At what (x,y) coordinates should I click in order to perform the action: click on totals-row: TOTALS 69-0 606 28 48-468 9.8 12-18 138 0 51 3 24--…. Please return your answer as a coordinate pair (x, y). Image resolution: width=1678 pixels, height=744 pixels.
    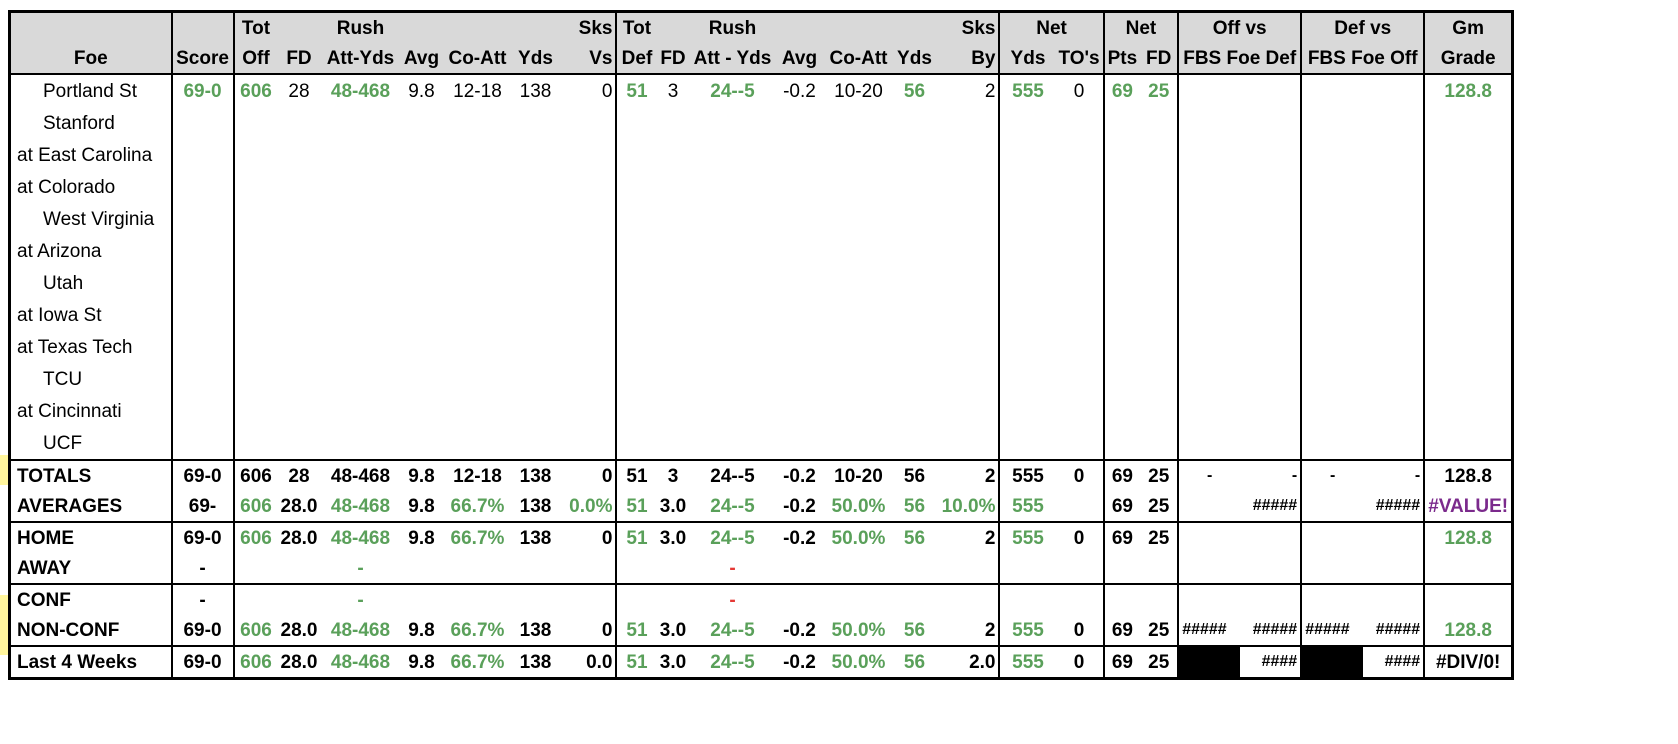
    Looking at the image, I should click on (761, 475).